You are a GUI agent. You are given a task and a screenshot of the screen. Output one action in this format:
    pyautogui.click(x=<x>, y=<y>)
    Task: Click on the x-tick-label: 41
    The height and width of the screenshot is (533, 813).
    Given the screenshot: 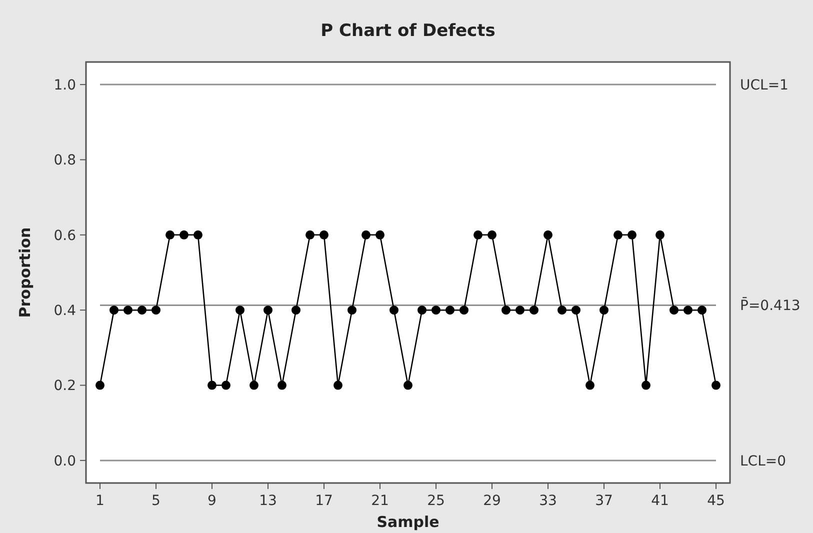 What is the action you would take?
    pyautogui.click(x=660, y=501)
    